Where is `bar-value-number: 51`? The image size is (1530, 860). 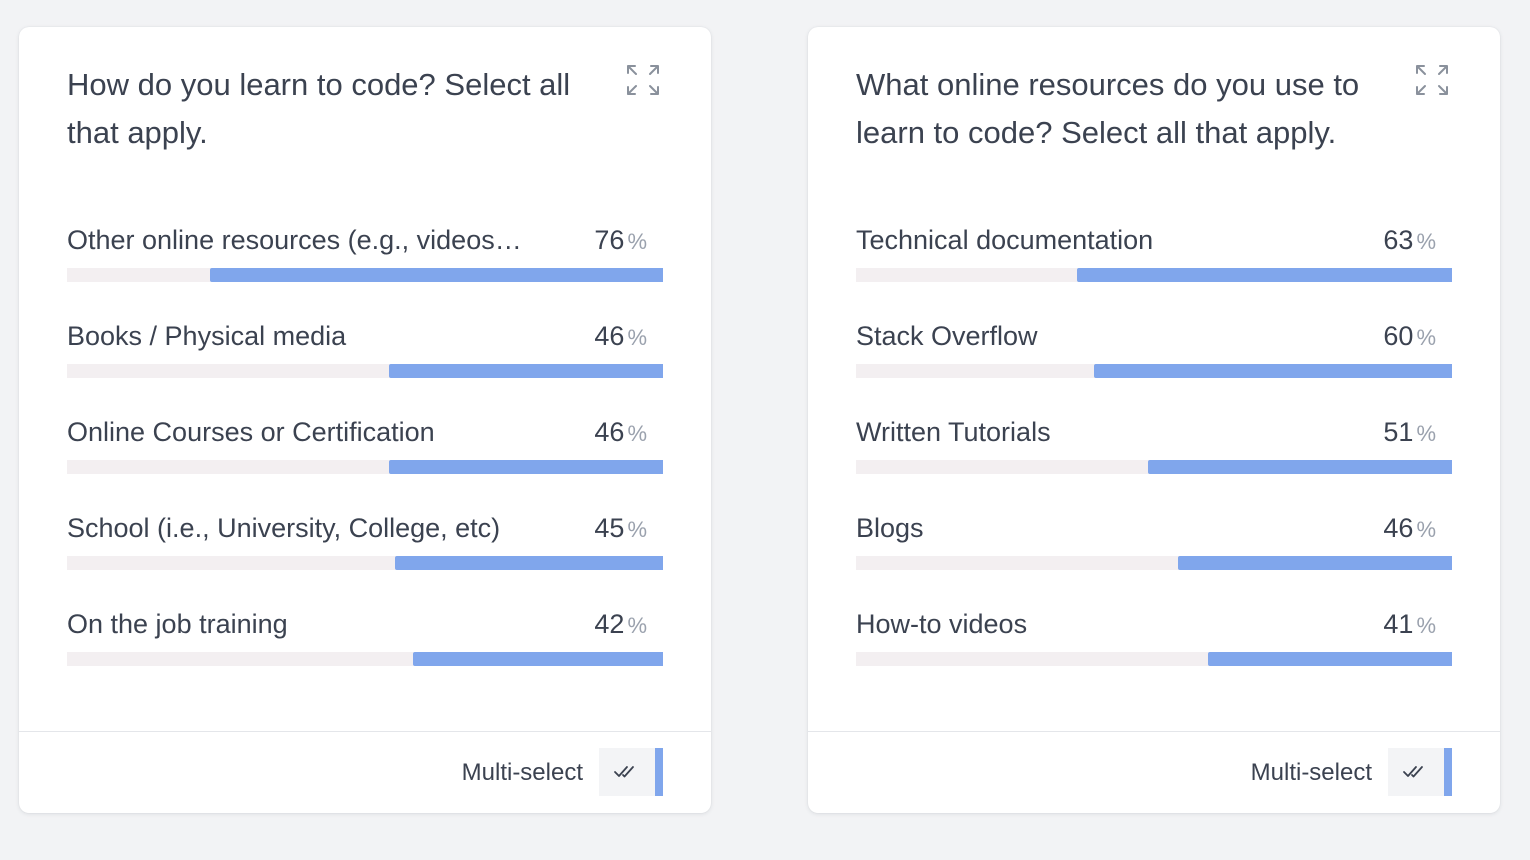 bar-value-number: 51 is located at coordinates (1398, 432).